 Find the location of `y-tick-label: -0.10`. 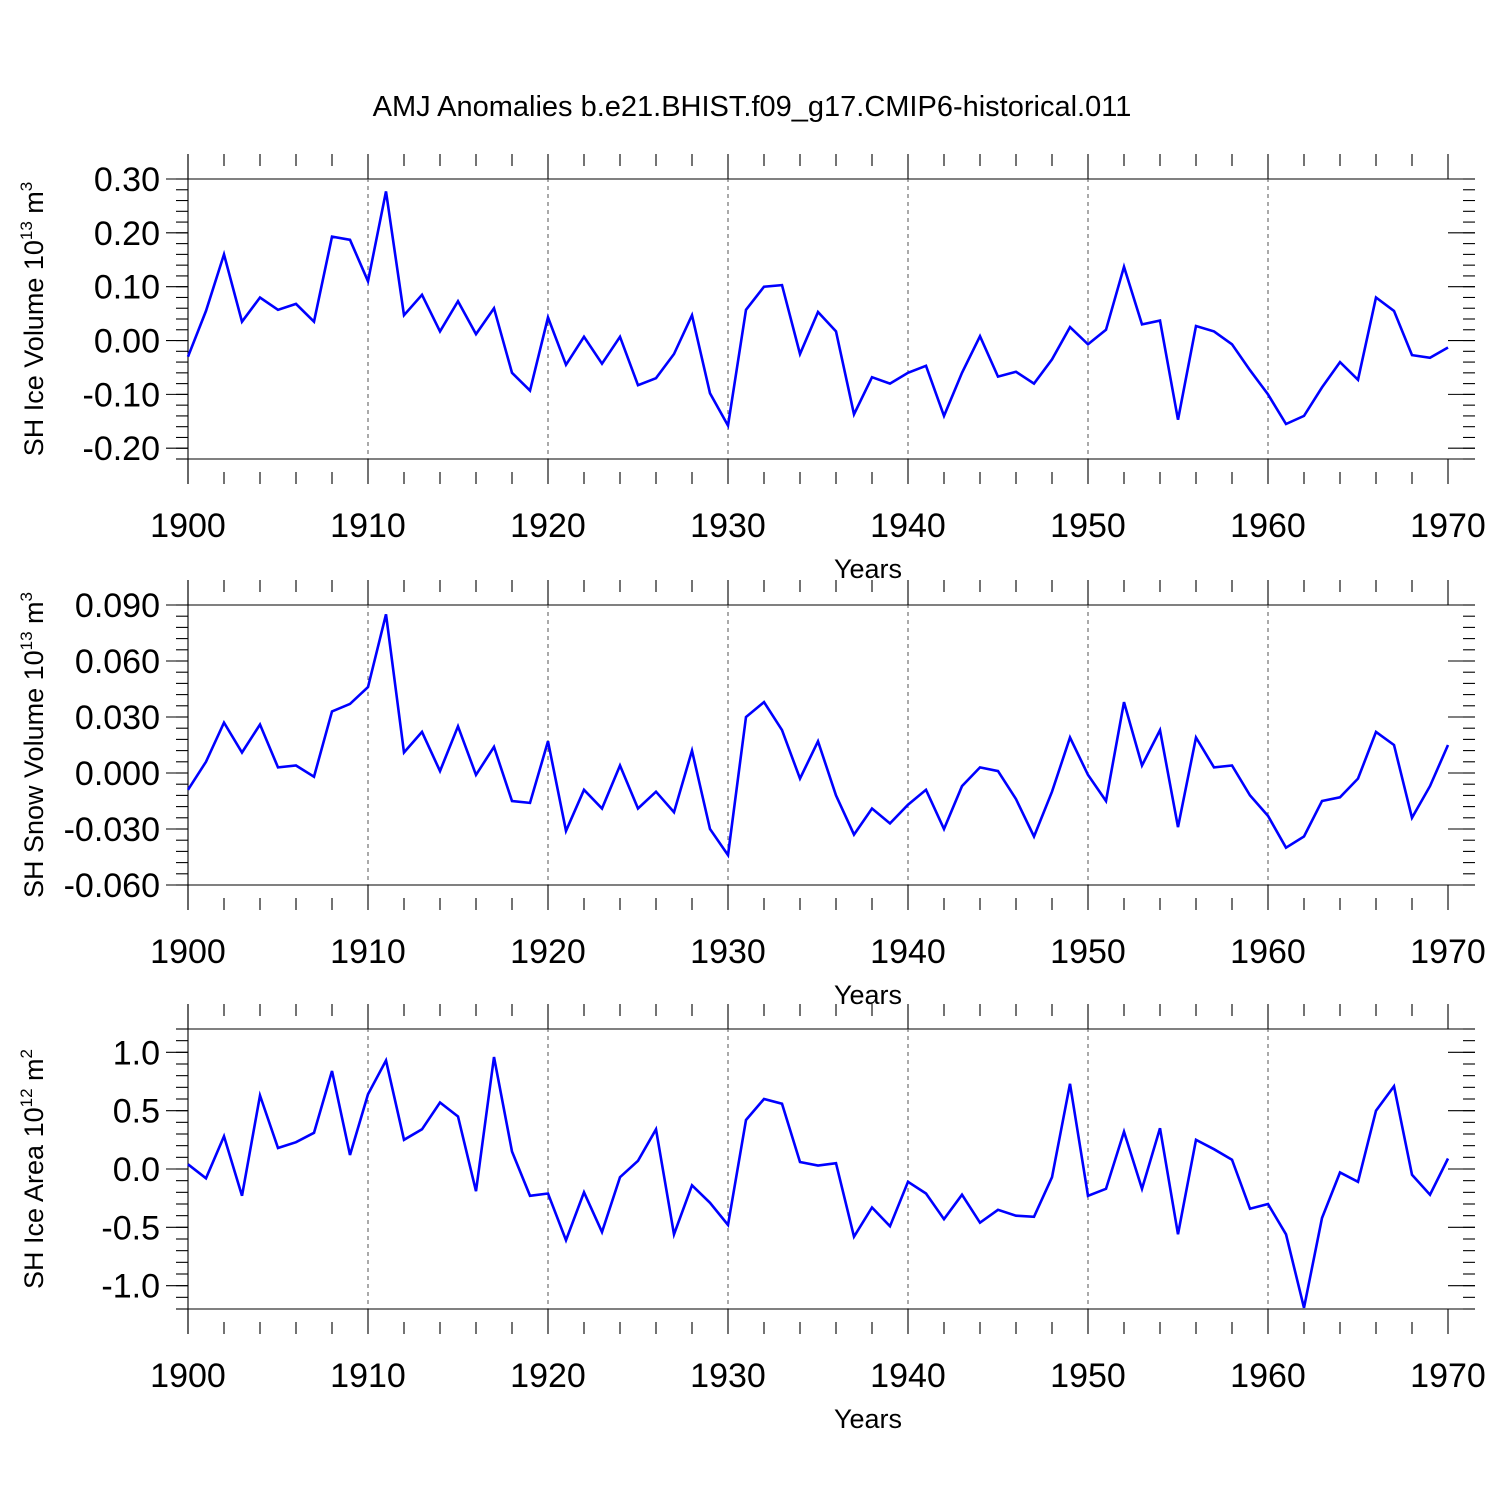

y-tick-label: -0.10 is located at coordinates (122, 395).